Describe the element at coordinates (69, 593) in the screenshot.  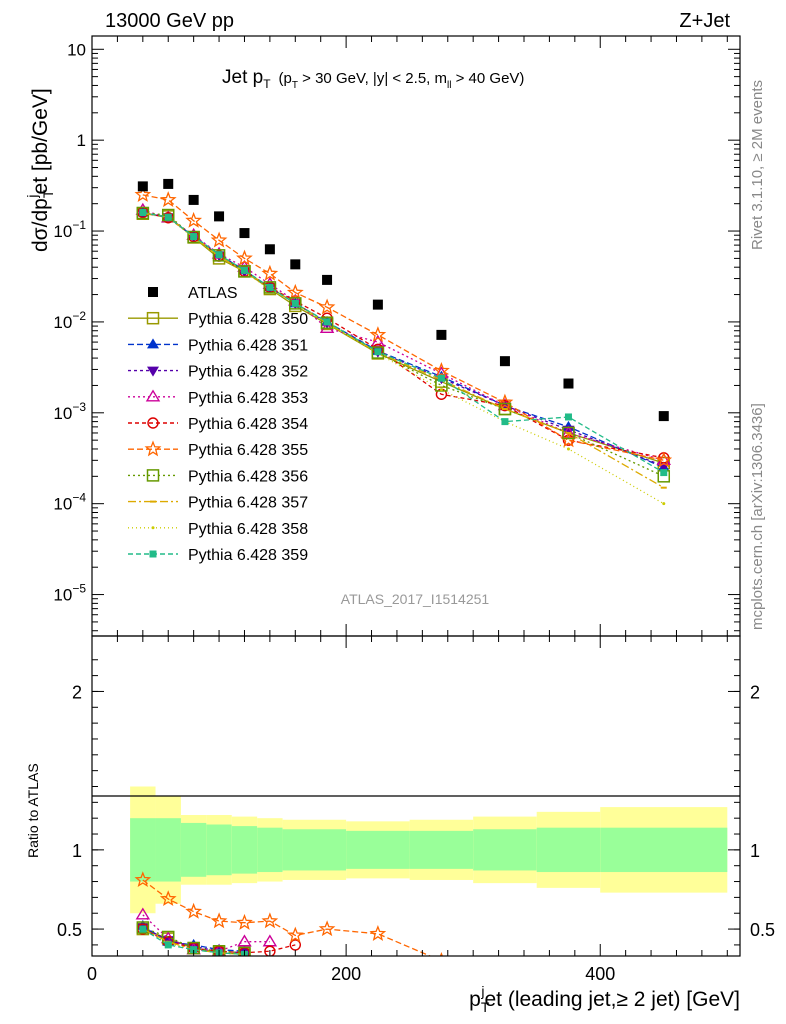
I see `y-tick-label: 10⁻⁵` at that location.